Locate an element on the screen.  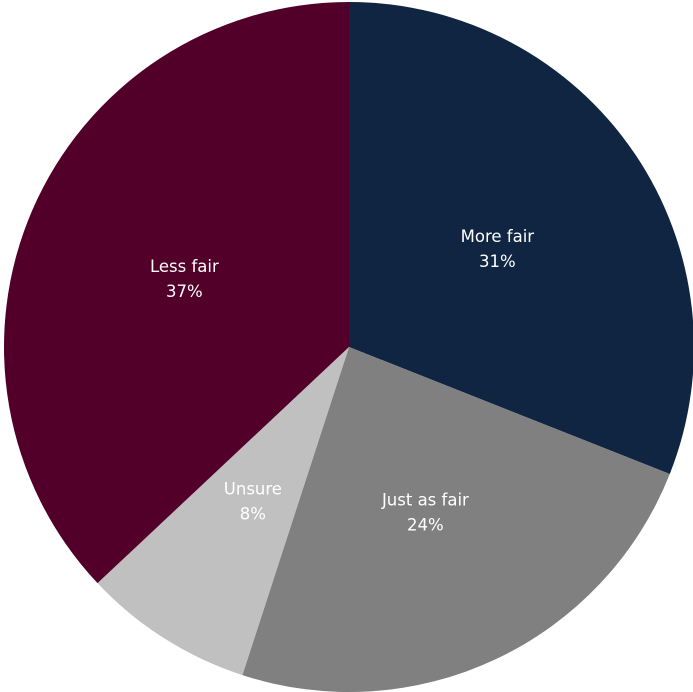
slice-label-group-more-fair: More fair 31% is located at coordinates (498, 249).